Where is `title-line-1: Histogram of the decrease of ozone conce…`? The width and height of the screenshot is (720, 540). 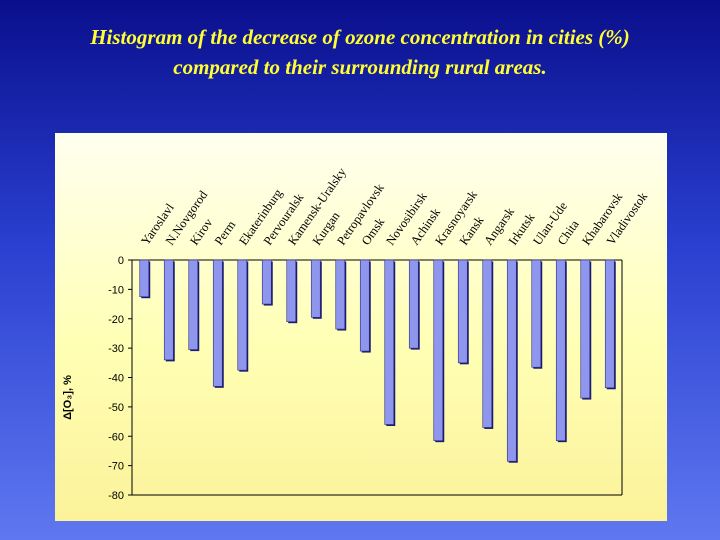 title-line-1: Histogram of the decrease of ozone conce… is located at coordinates (360, 37).